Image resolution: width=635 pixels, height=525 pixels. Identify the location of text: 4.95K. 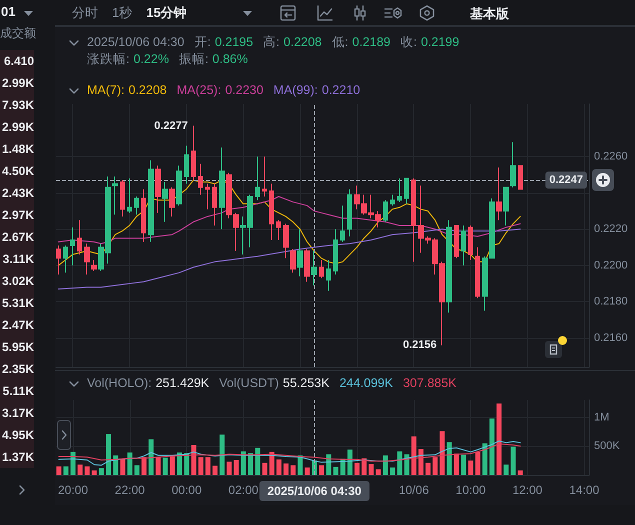
(18, 435).